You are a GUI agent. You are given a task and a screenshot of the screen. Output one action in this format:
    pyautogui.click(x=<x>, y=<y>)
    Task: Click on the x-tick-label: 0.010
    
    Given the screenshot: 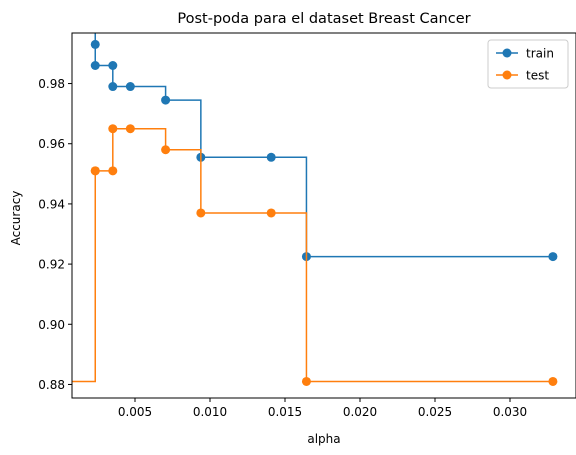 What is the action you would take?
    pyautogui.click(x=210, y=412)
    